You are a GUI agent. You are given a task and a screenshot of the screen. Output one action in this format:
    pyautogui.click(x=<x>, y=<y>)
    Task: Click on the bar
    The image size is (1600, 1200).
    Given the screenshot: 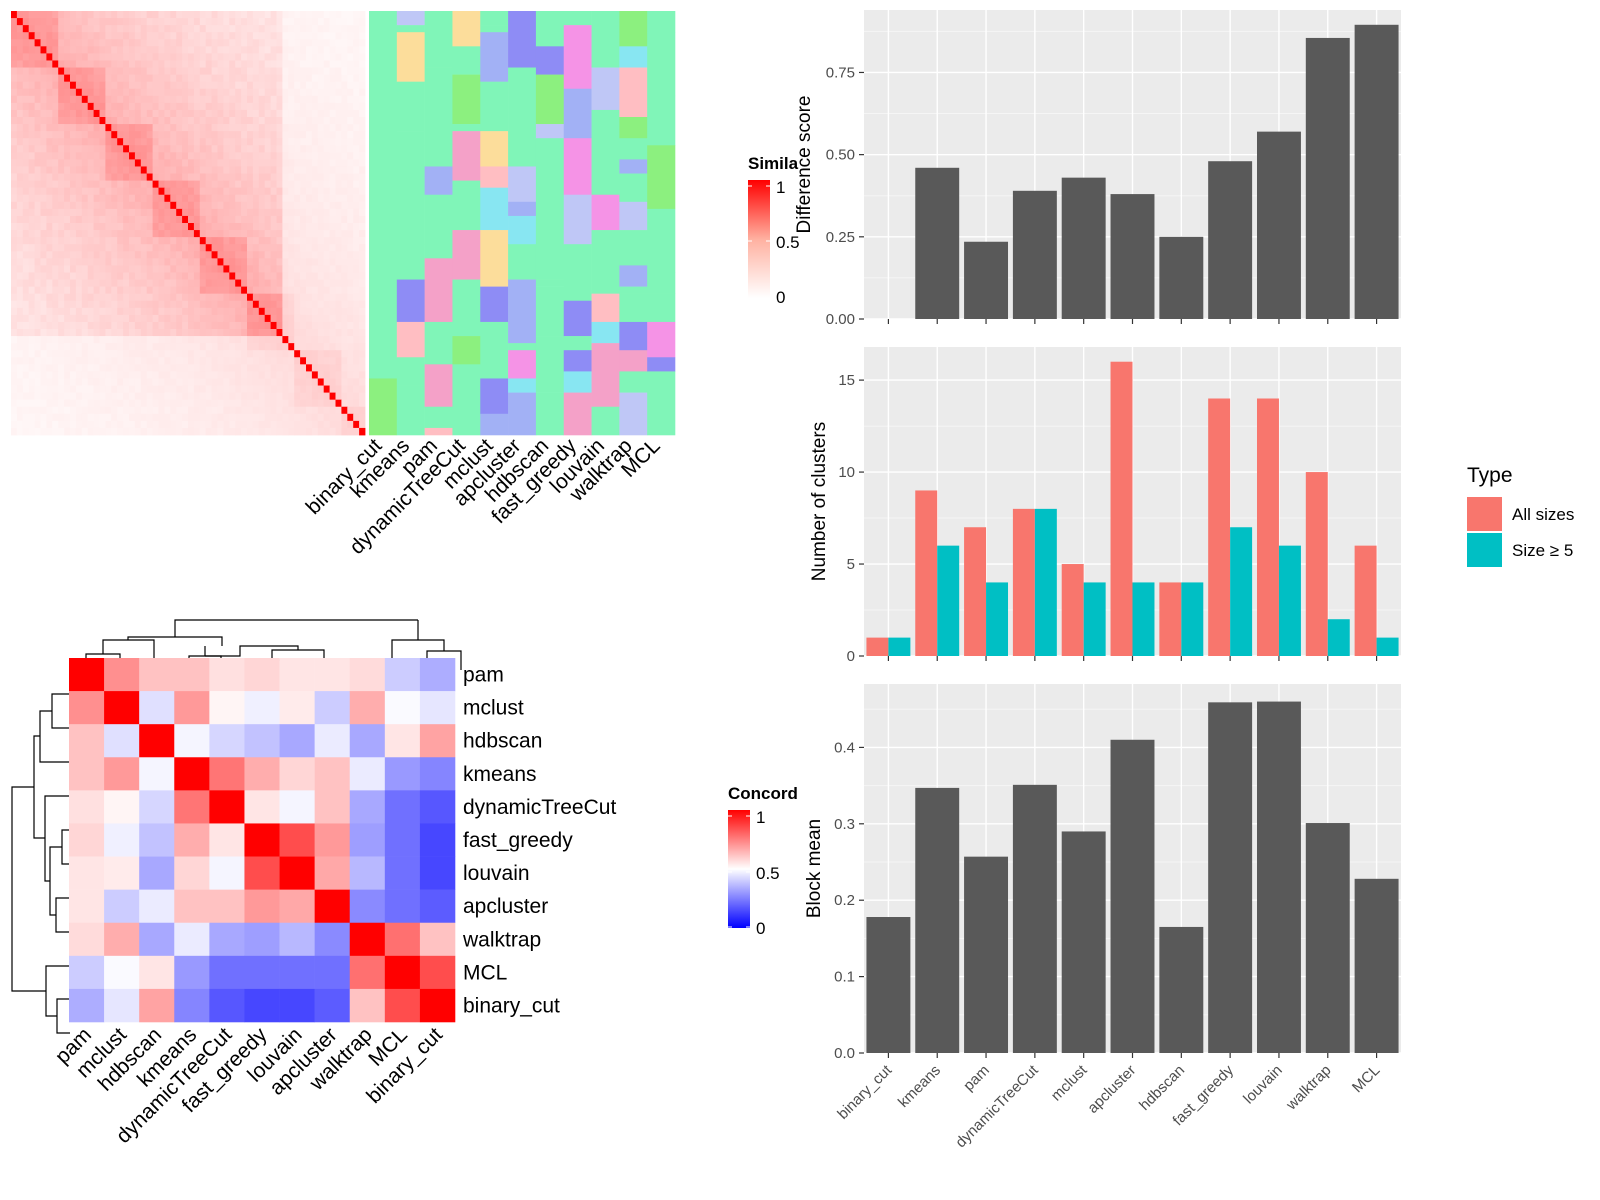 What is the action you would take?
    pyautogui.click(x=1278, y=877)
    